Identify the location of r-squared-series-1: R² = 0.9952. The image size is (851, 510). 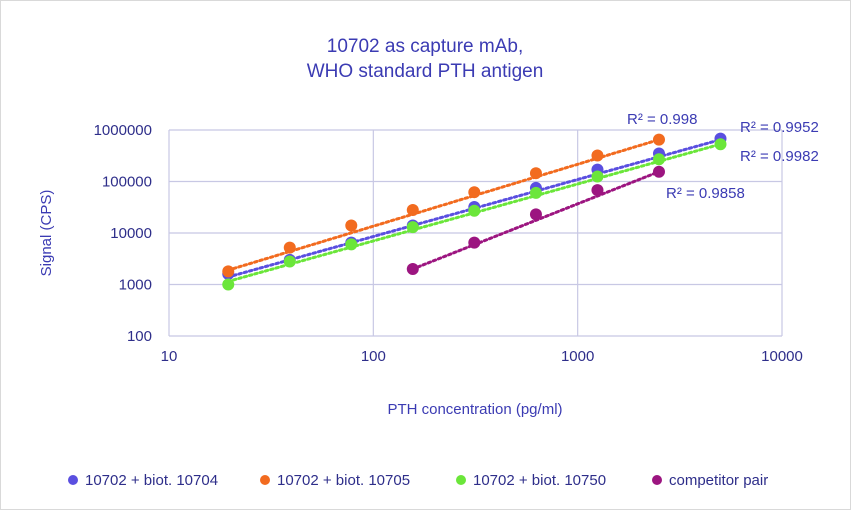
(779, 127).